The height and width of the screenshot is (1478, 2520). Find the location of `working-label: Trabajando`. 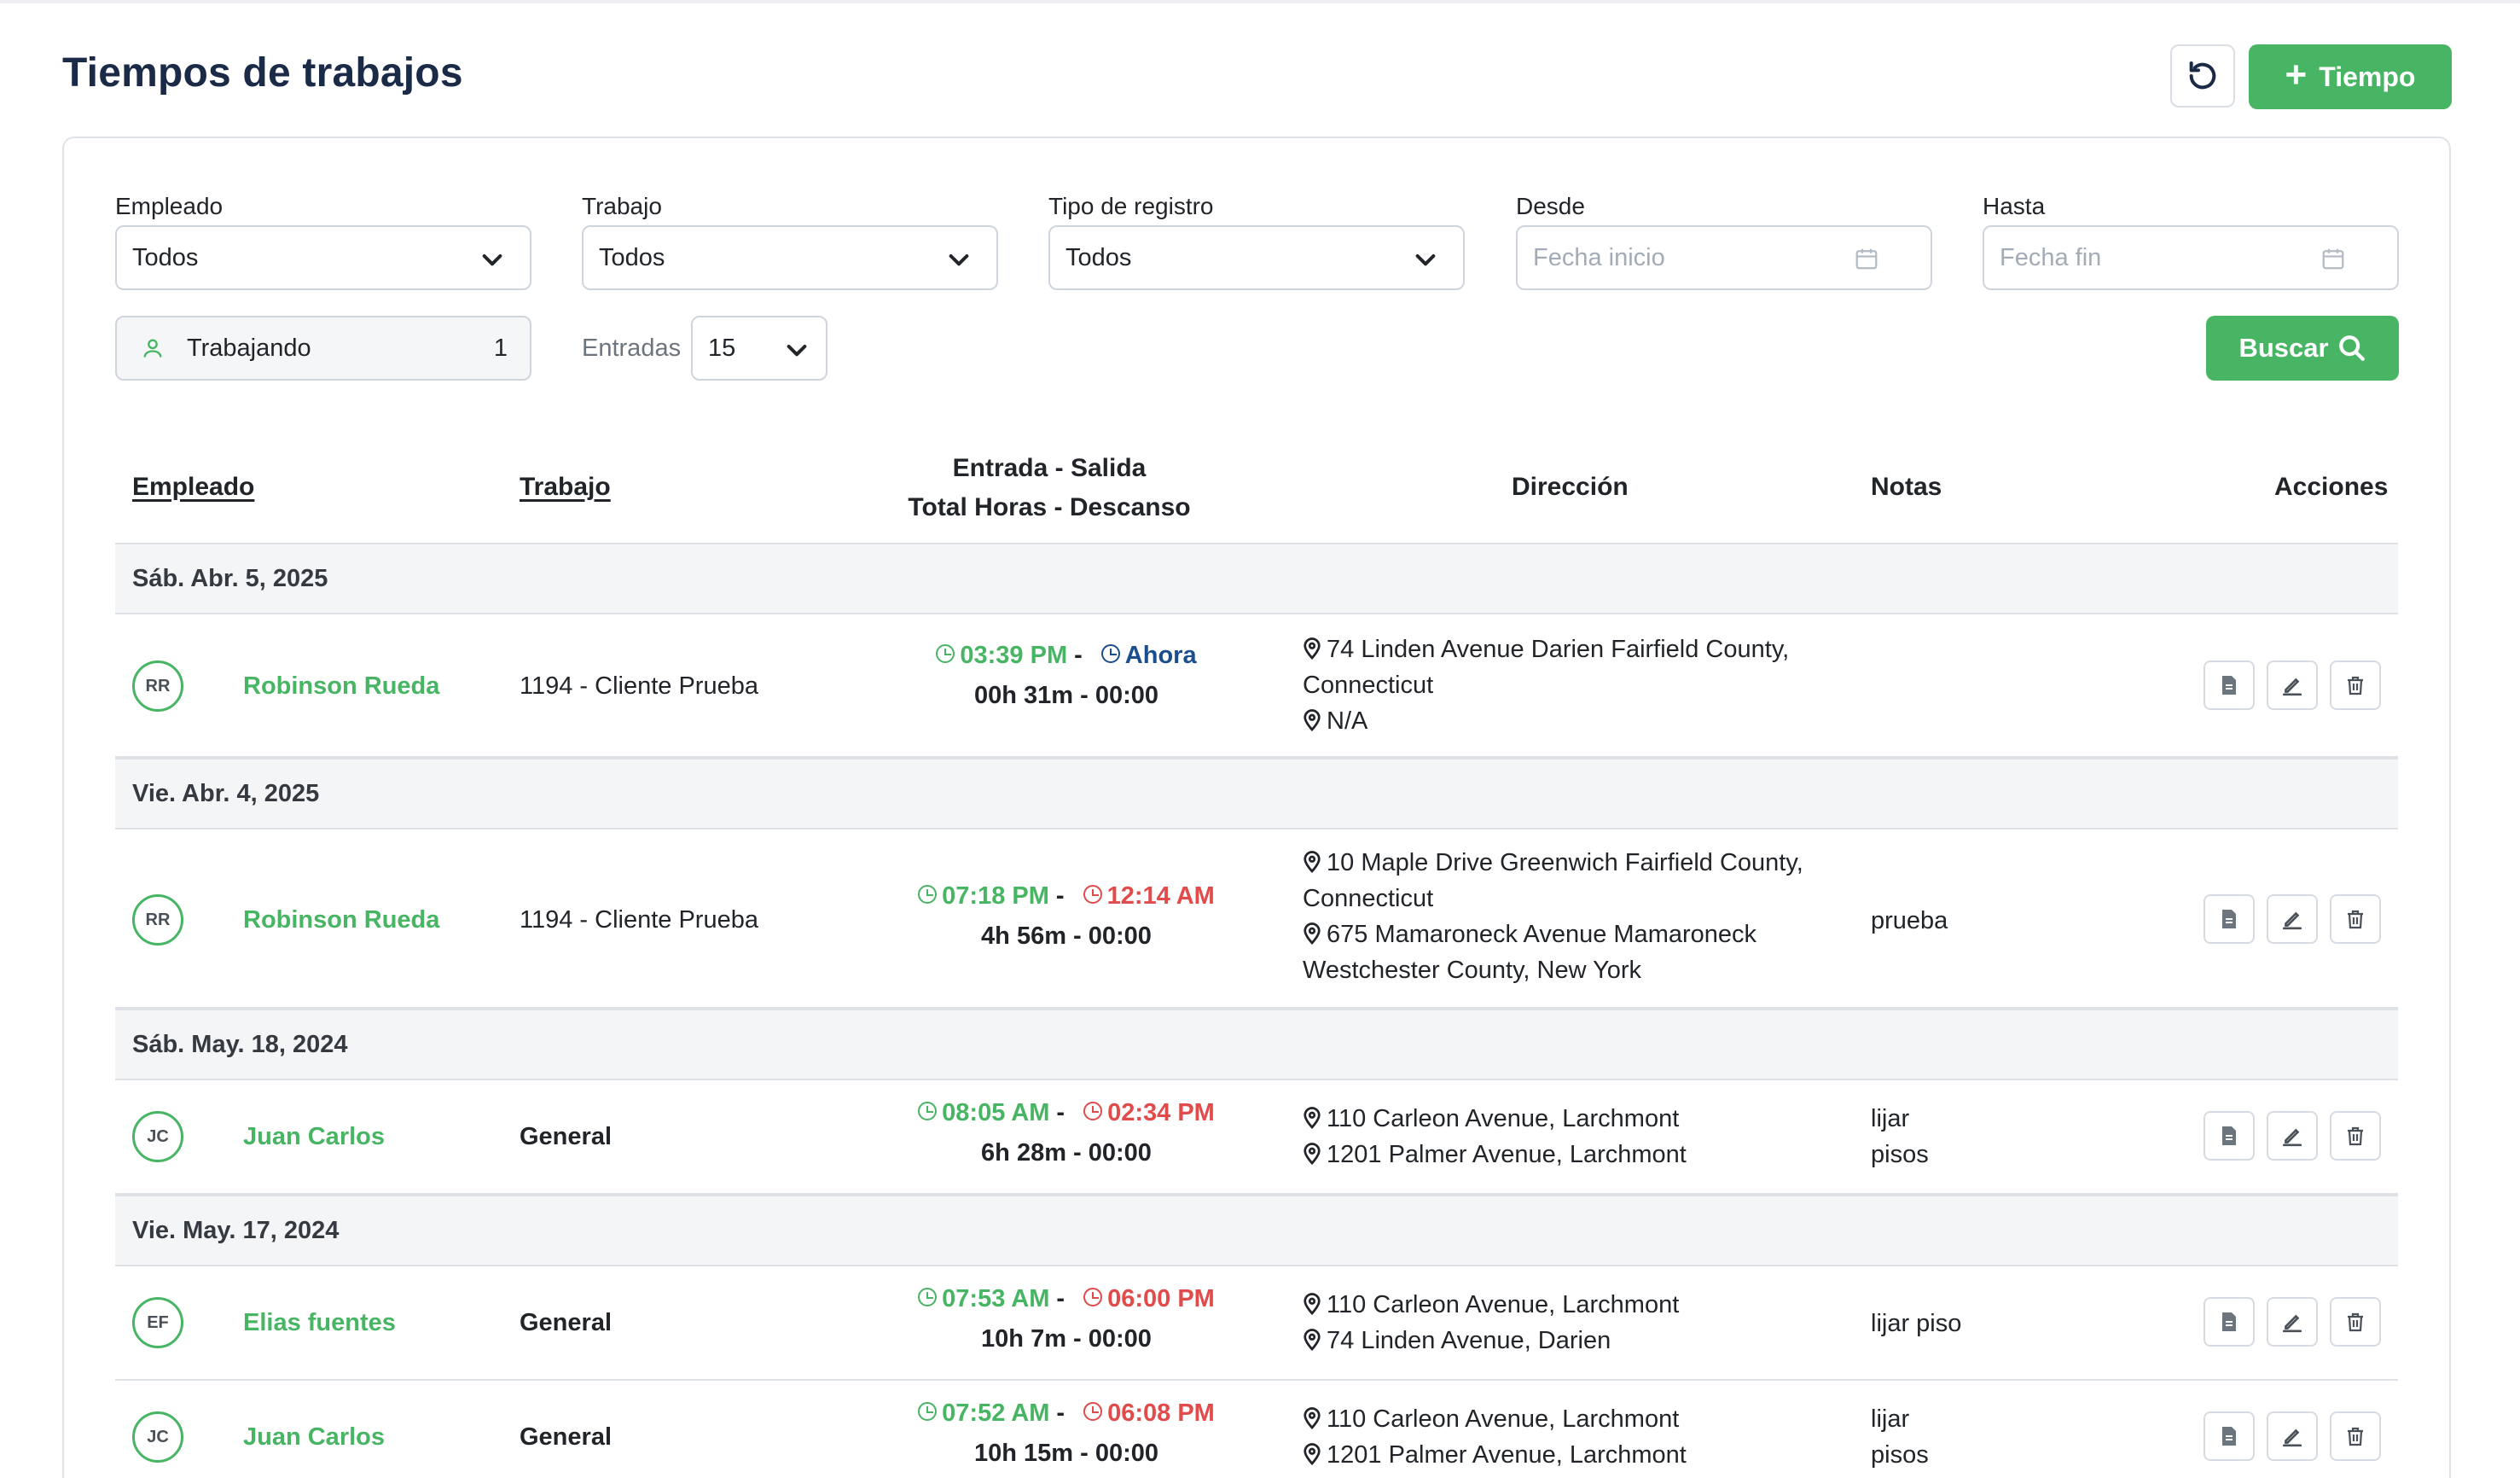

working-label: Trabajando is located at coordinates (249, 348).